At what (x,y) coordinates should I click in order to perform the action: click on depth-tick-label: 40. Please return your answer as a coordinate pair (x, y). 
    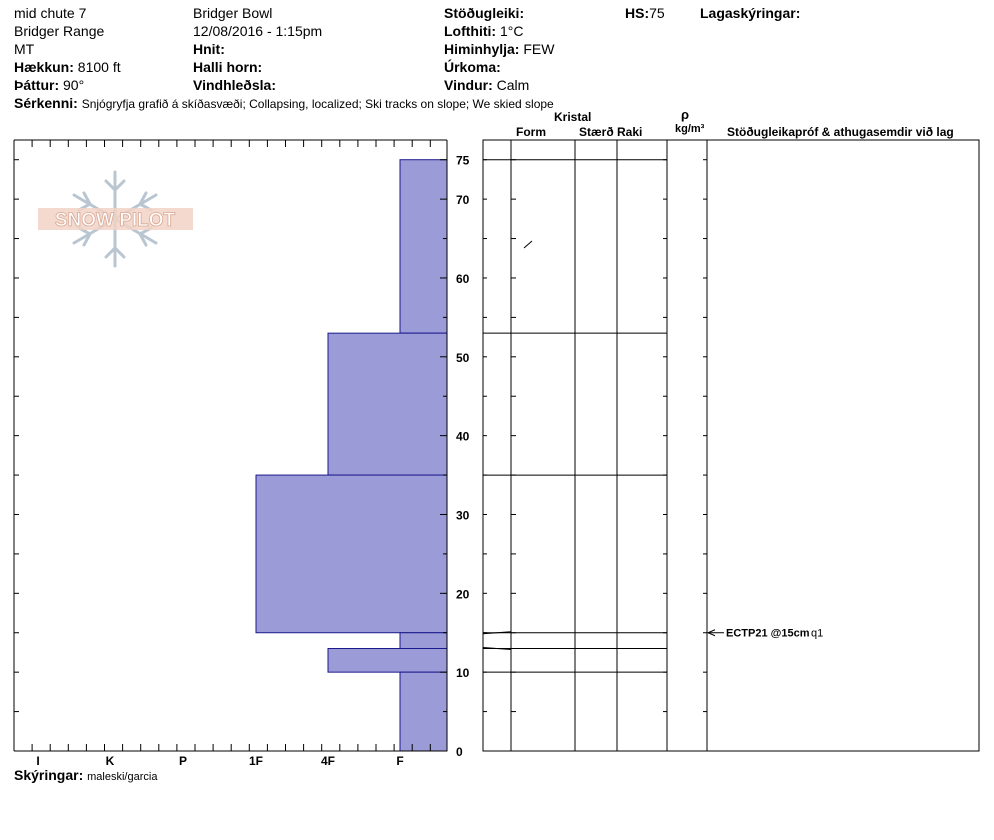
    Looking at the image, I should click on (463, 437).